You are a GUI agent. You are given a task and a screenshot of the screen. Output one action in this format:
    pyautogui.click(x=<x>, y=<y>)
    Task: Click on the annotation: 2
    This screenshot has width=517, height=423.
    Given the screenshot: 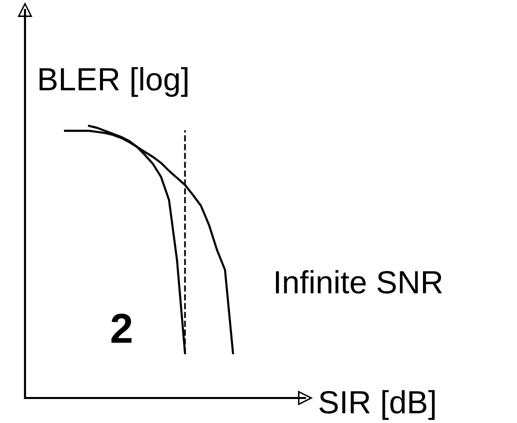 What is the action you would take?
    pyautogui.click(x=121, y=328)
    